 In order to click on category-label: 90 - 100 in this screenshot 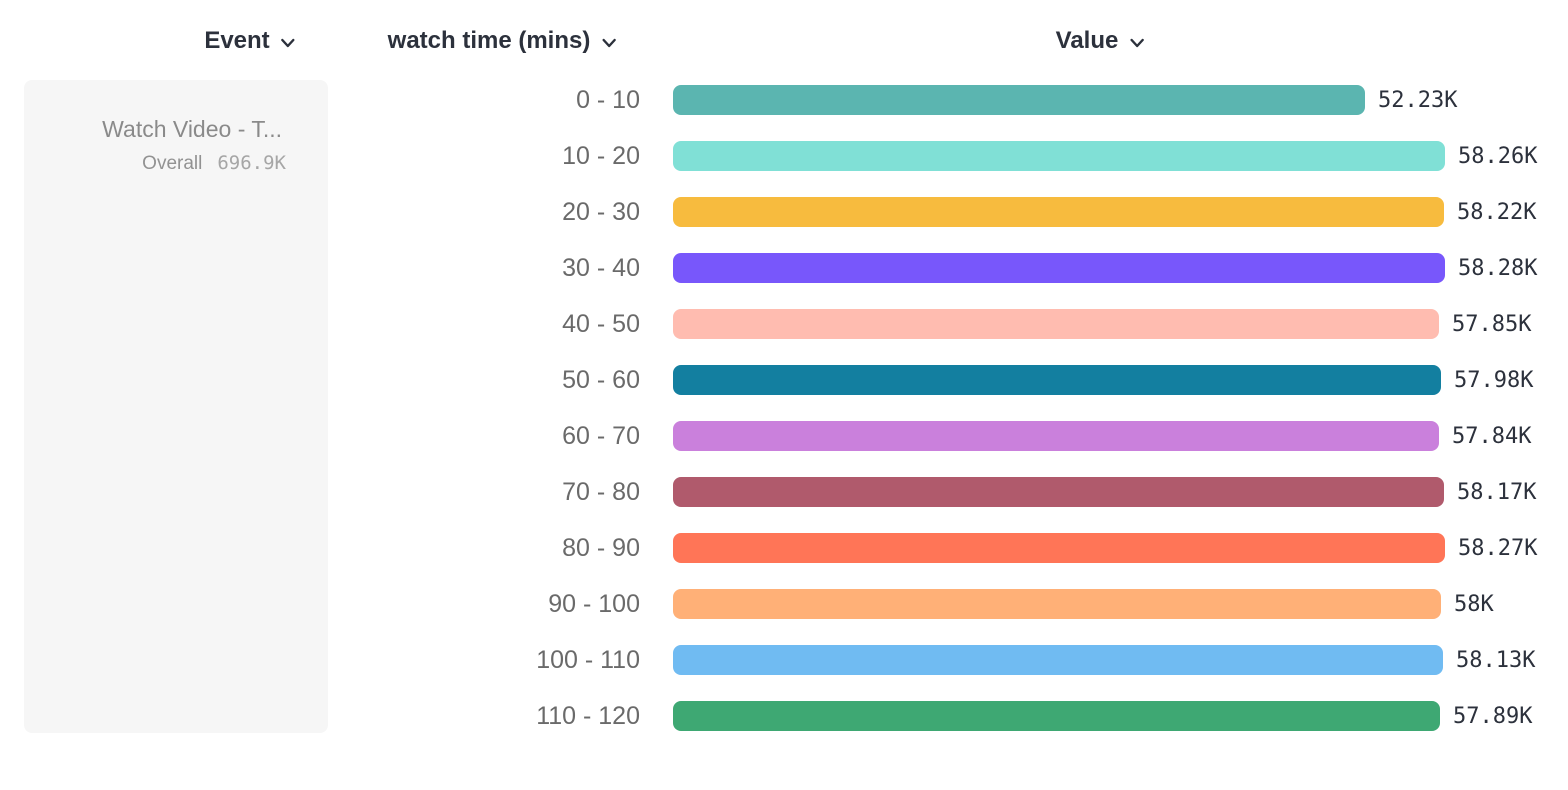, I will do `click(594, 603)`.